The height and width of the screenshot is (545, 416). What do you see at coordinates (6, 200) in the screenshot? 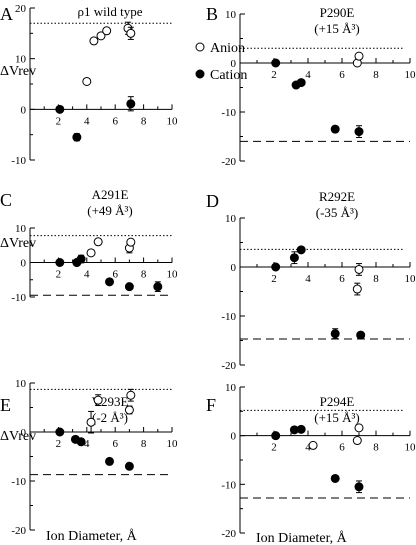
I see `panel-c-letter: C` at bounding box center [6, 200].